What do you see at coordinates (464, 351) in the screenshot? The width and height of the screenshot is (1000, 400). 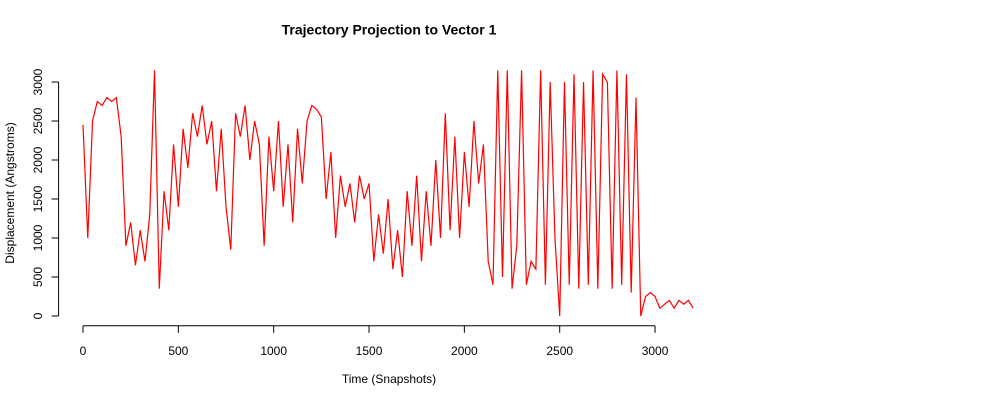 I see `x-tick-label: 2000` at bounding box center [464, 351].